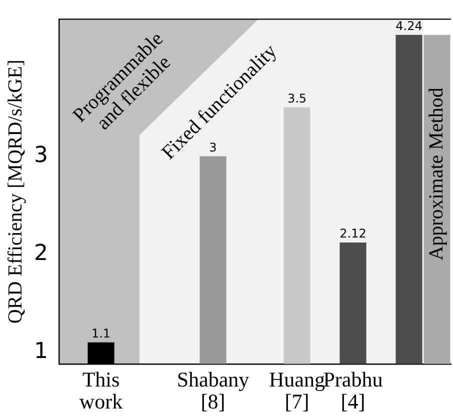  What do you see at coordinates (101, 390) in the screenshot?
I see `x-tick-label: This work` at bounding box center [101, 390].